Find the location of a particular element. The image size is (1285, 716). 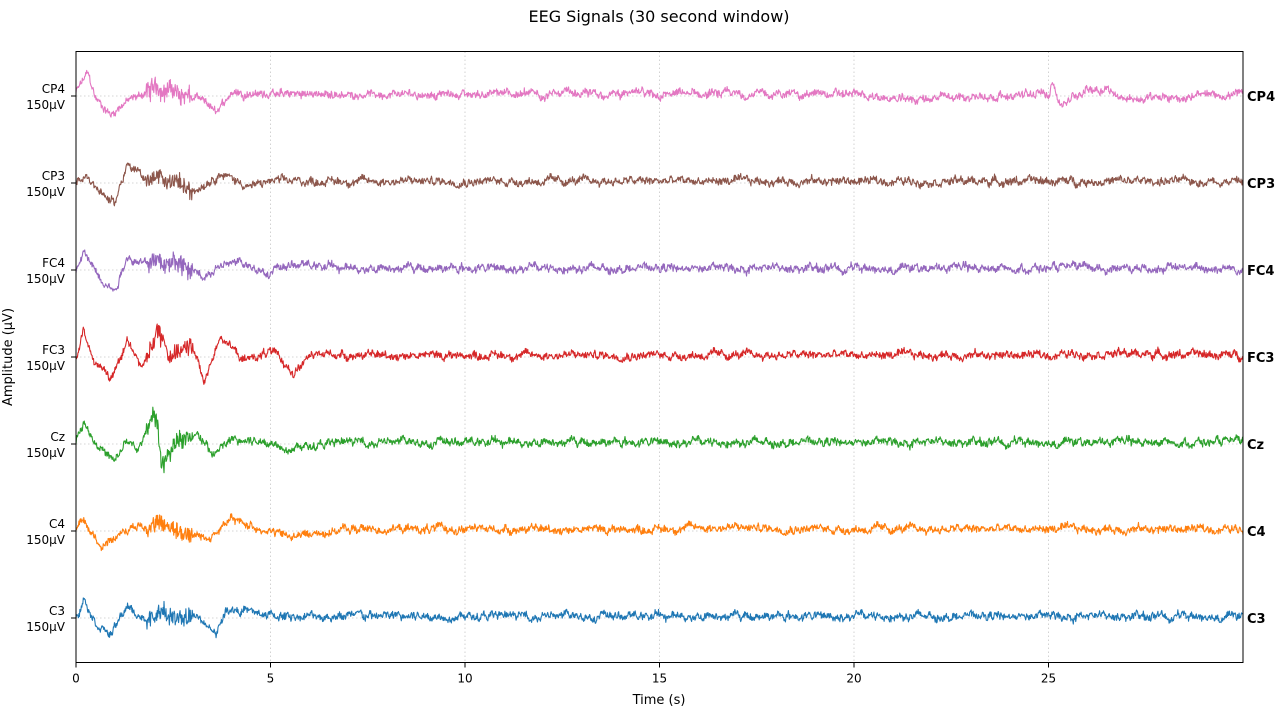

channel-name-left: FC3 is located at coordinates (53, 350).